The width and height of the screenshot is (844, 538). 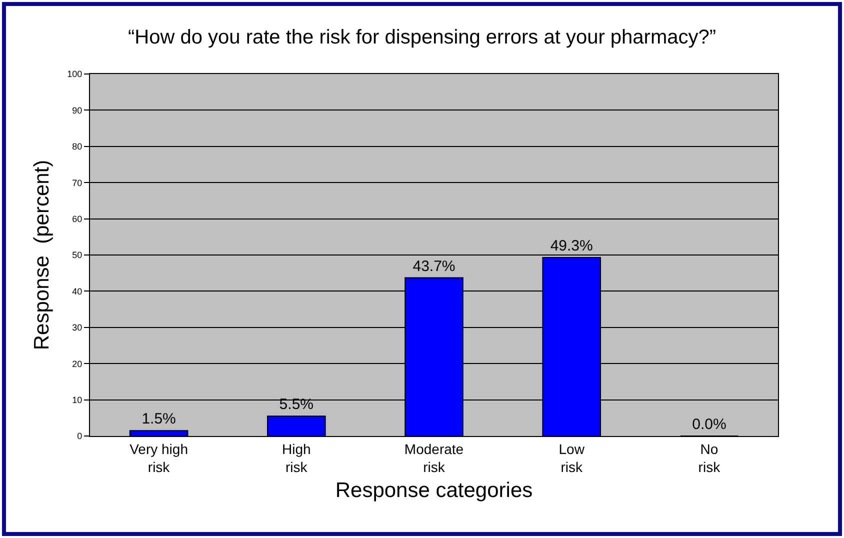 What do you see at coordinates (42, 255) in the screenshot?
I see `y-axis-title: Response (percent)` at bounding box center [42, 255].